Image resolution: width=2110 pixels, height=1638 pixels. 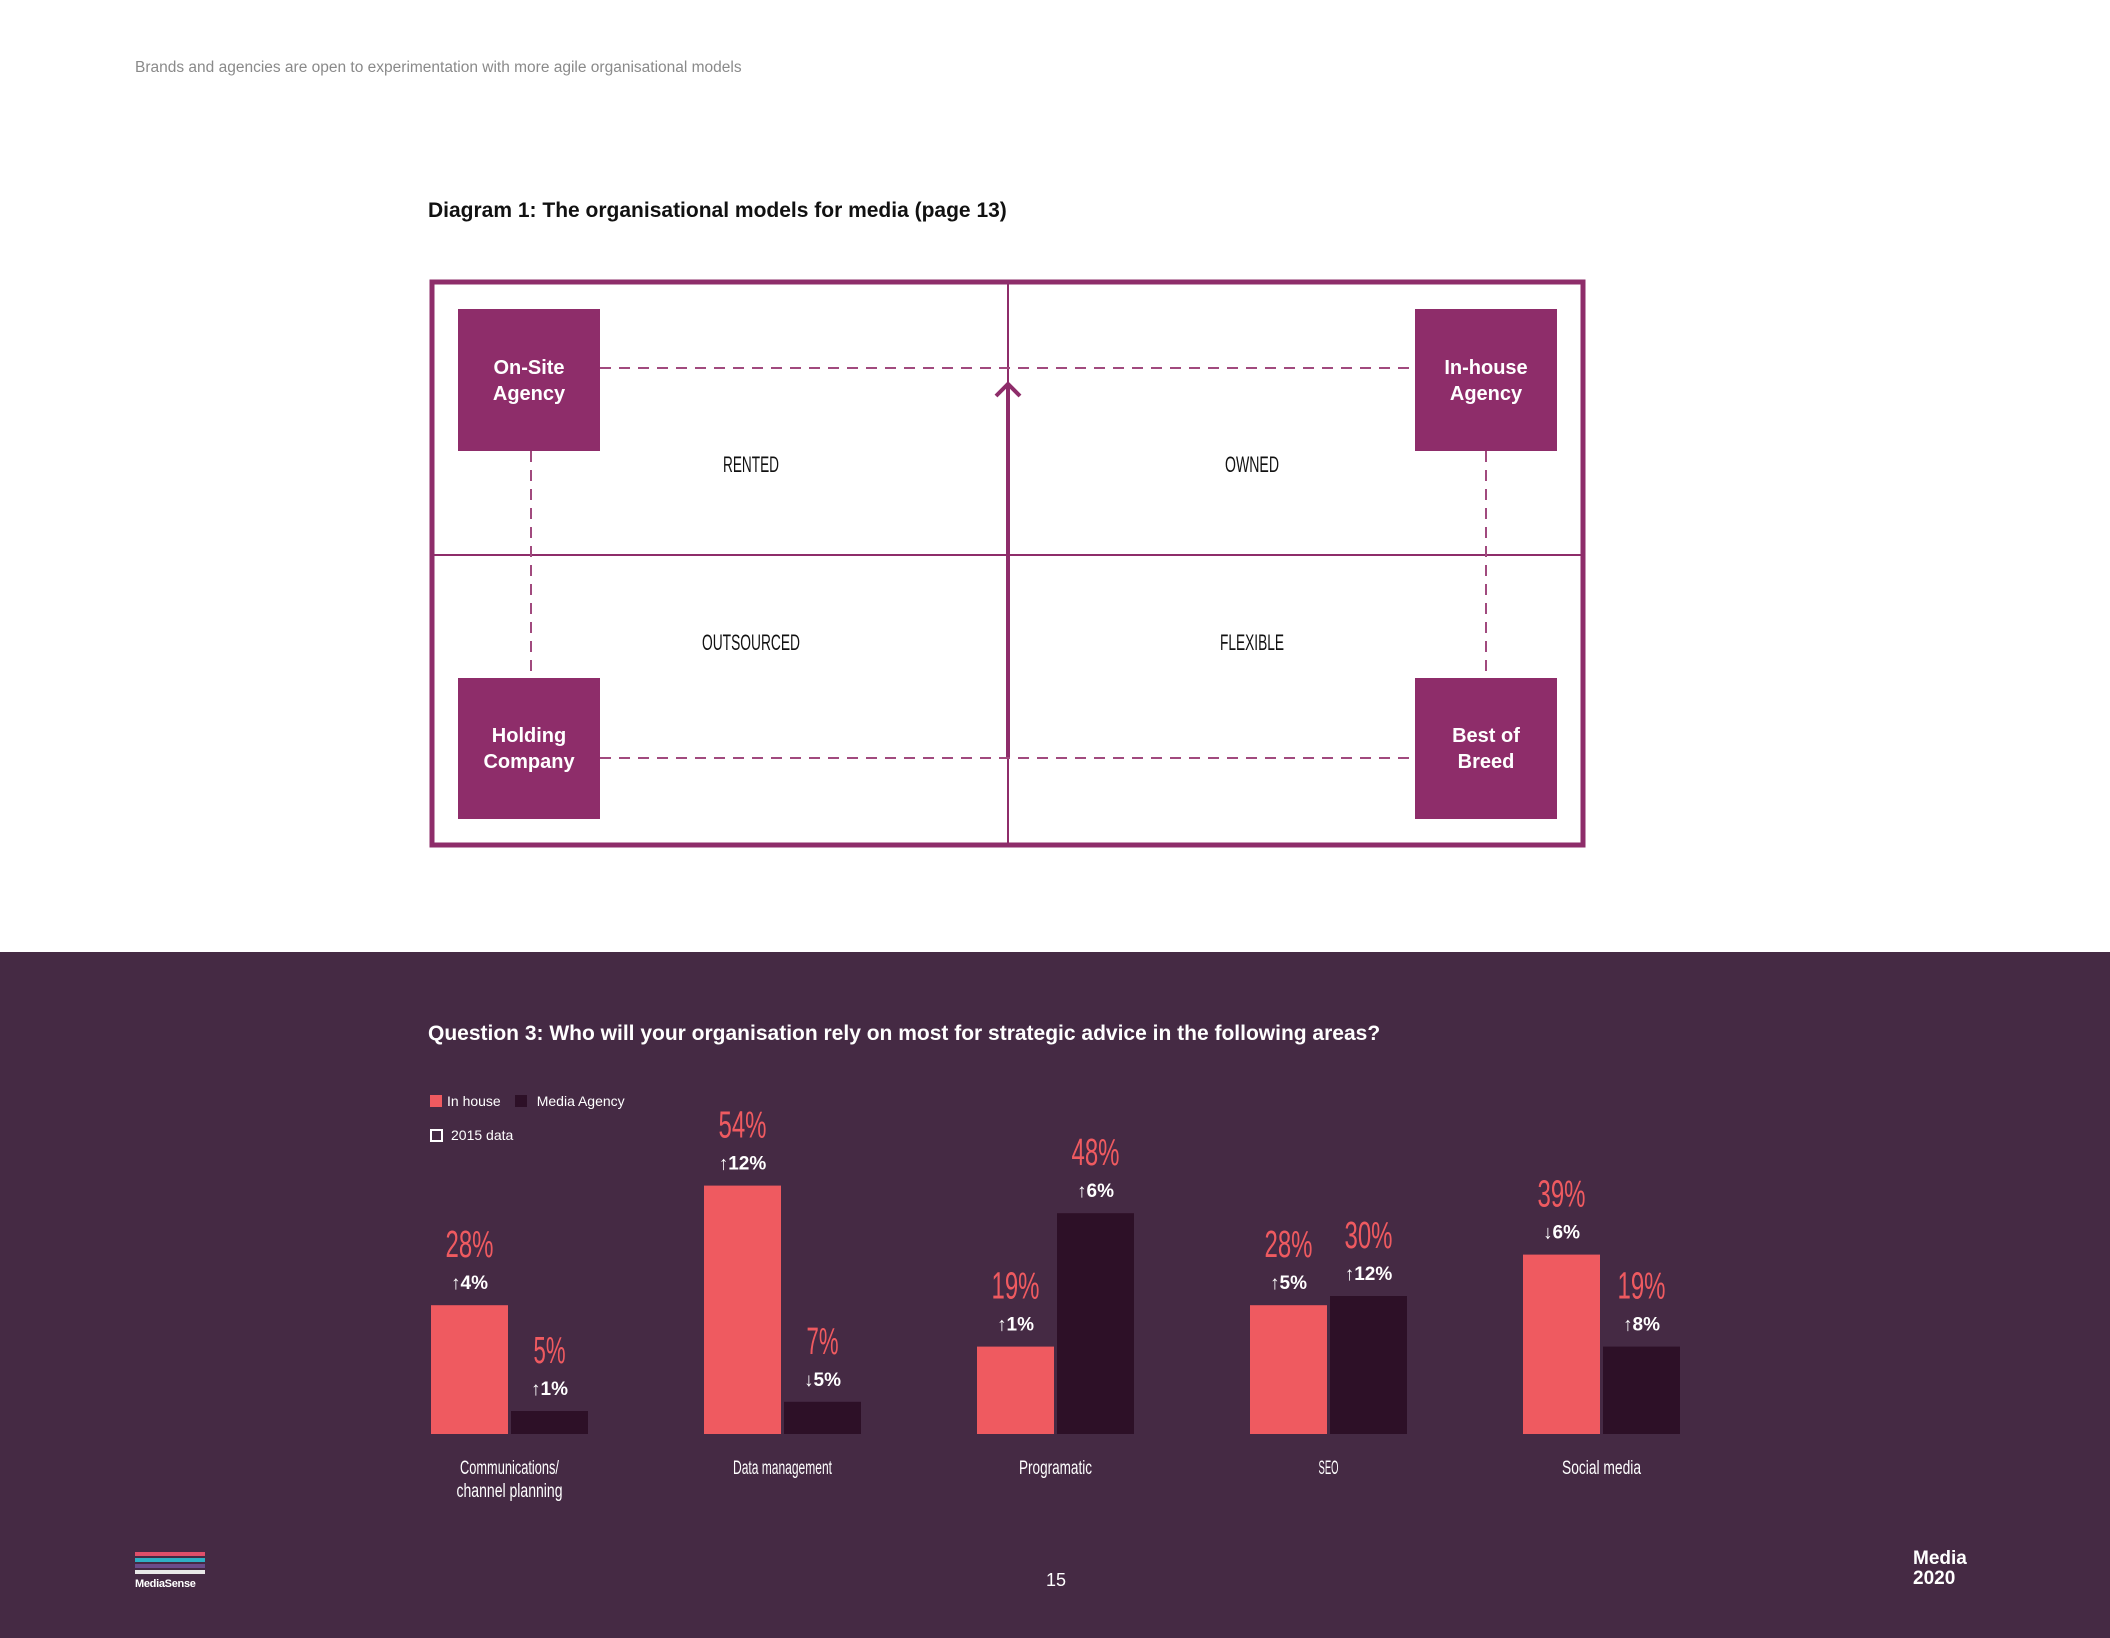 I want to click on chart-legend-2015: 2015 data, so click(x=471, y=1135).